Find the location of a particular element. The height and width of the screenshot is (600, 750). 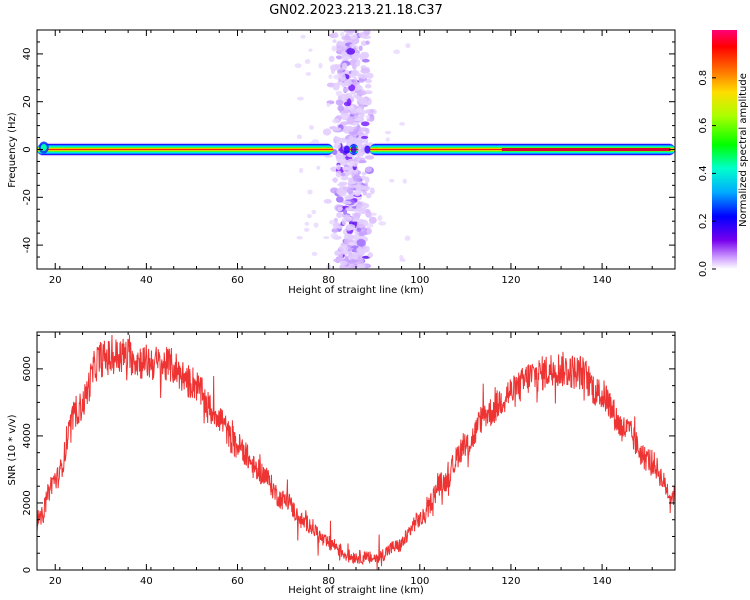

snr-ytick-label: 2000 is located at coordinates (27, 502).